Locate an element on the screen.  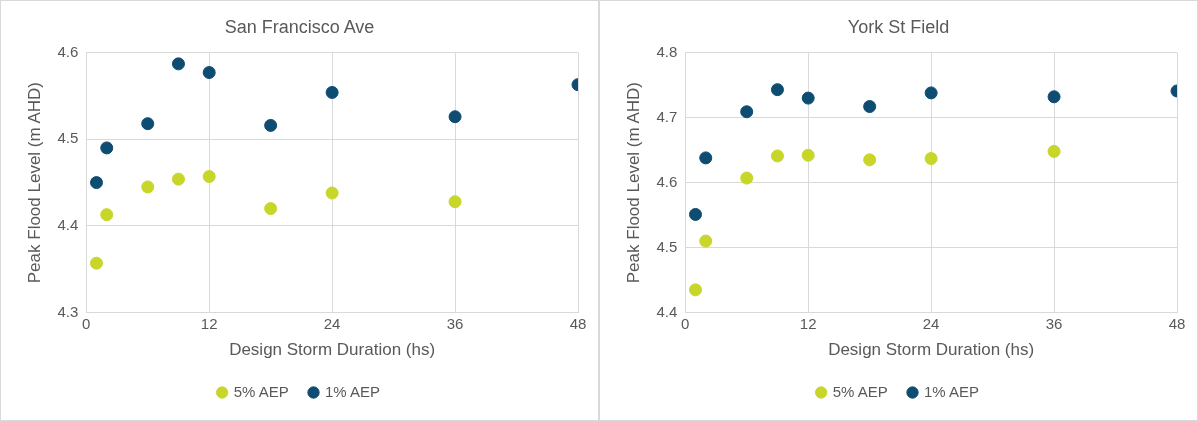
y-tick-label: 4.8 is located at coordinates (667, 51).